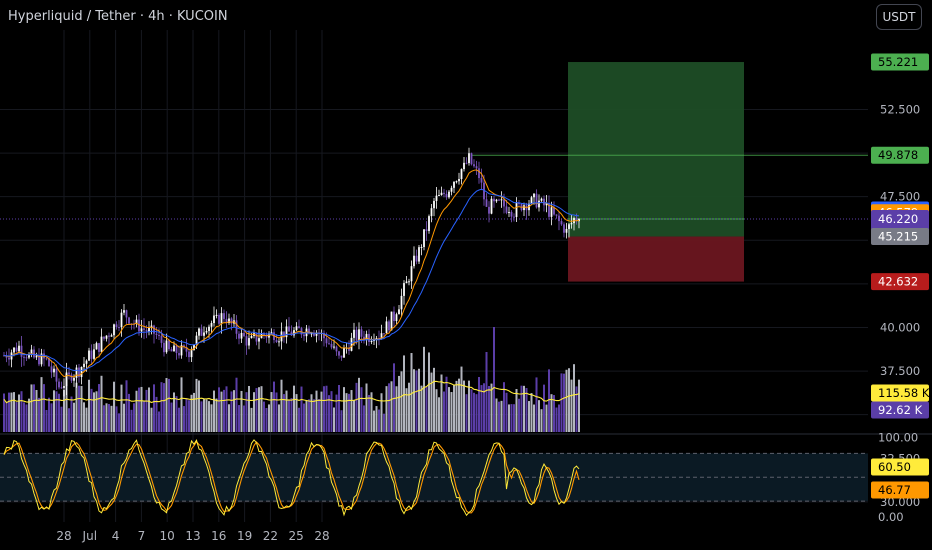 This screenshot has width=932, height=550. What do you see at coordinates (899, 17) in the screenshot?
I see `currency-button: USDT` at bounding box center [899, 17].